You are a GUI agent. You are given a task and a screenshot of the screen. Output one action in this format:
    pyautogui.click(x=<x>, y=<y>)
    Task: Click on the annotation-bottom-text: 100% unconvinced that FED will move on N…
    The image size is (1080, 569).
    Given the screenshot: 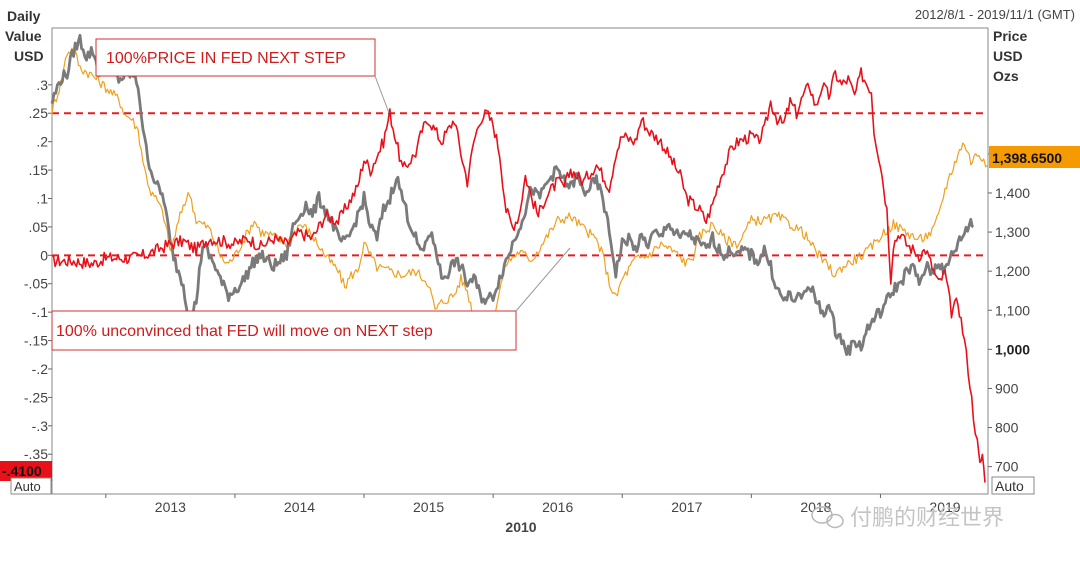 What is the action you would take?
    pyautogui.click(x=244, y=331)
    